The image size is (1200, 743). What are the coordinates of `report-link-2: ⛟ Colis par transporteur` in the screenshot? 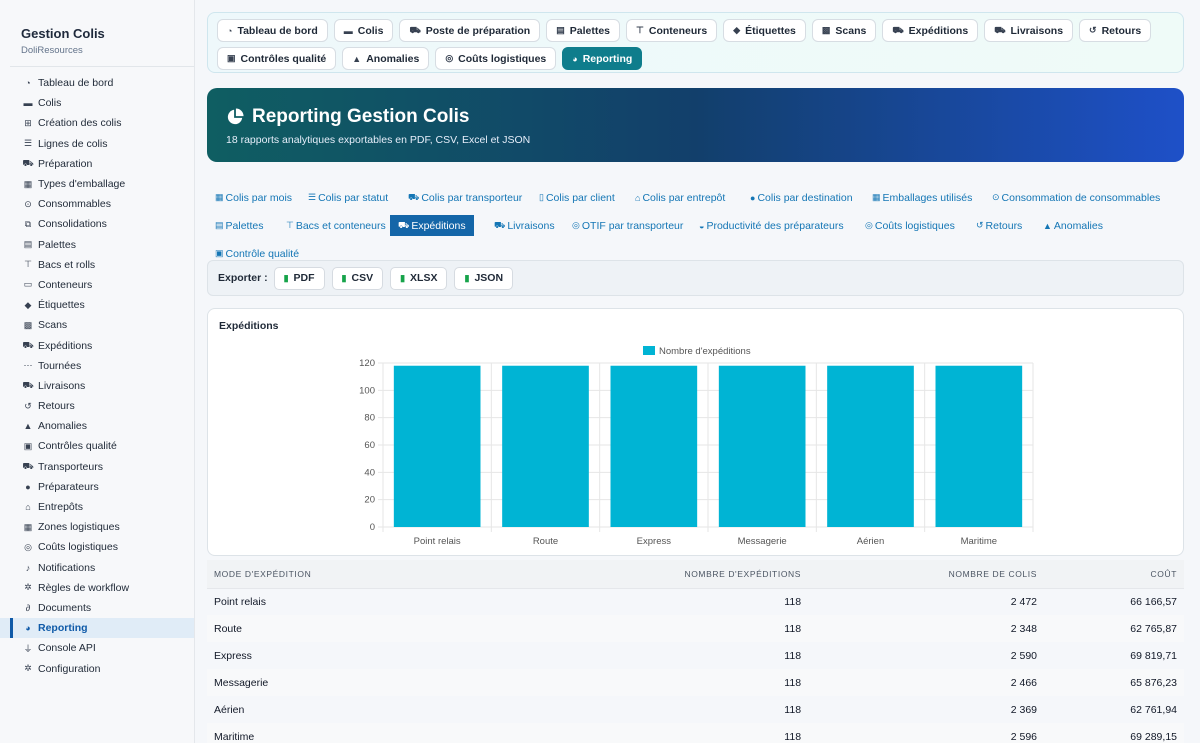 It's located at (465, 197).